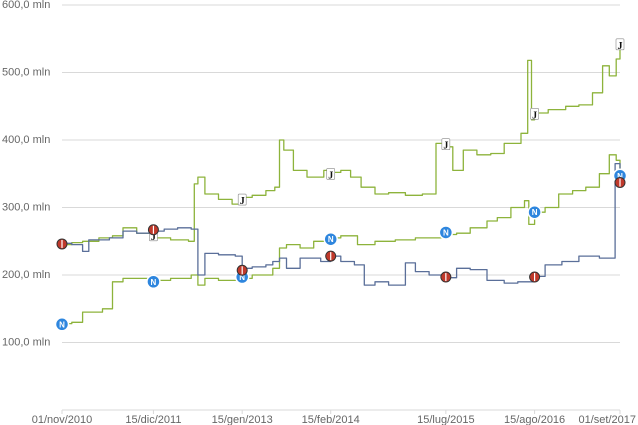 This screenshot has height=425, width=638. What do you see at coordinates (331, 419) in the screenshot?
I see `x-tick-label: 15/feb/2014` at bounding box center [331, 419].